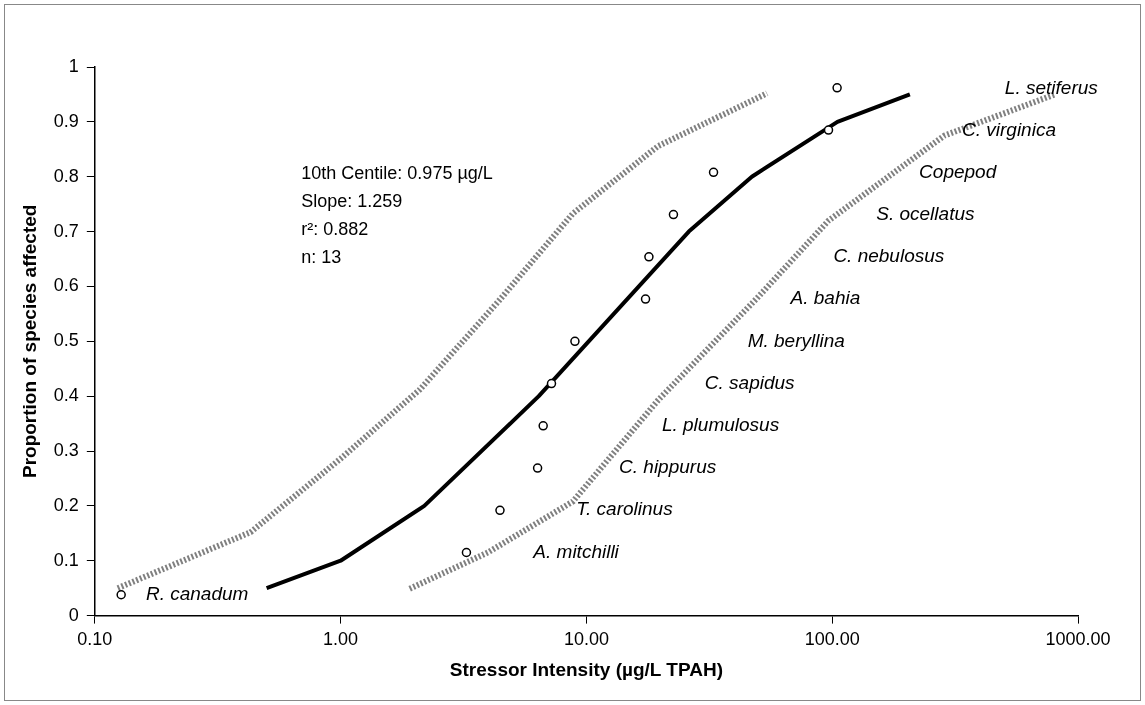 Image resolution: width=1145 pixels, height=705 pixels. I want to click on annotation: R. canadum, so click(197, 593).